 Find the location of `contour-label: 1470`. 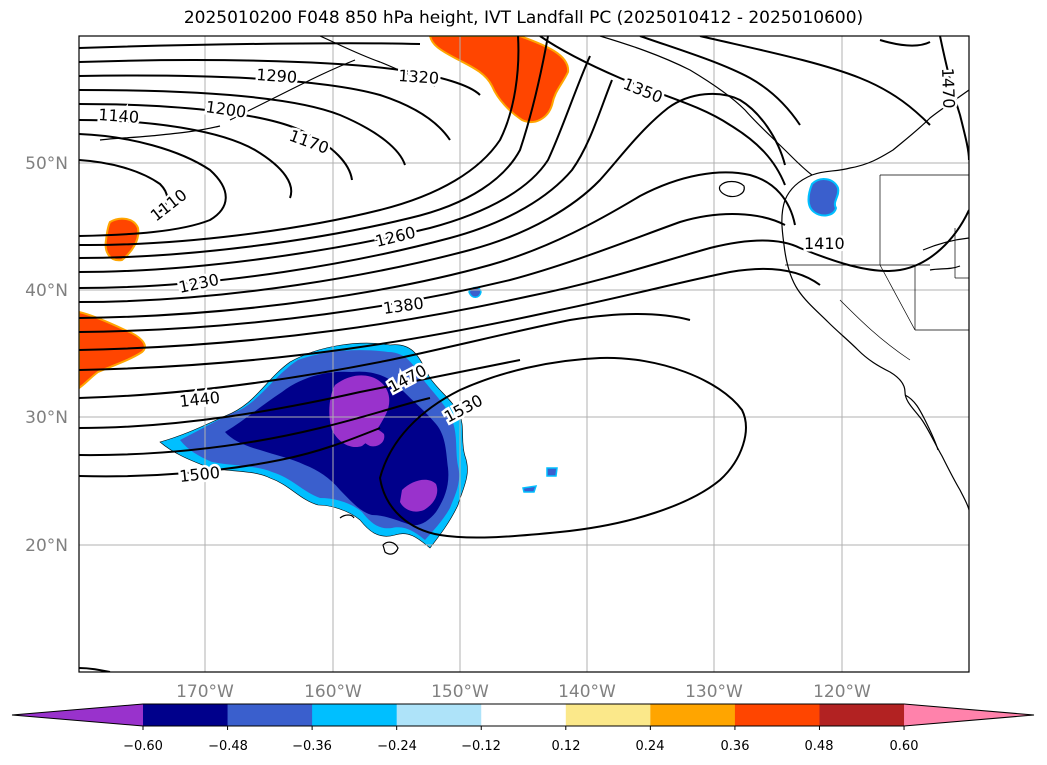

contour-label: 1470 is located at coordinates (948, 87).